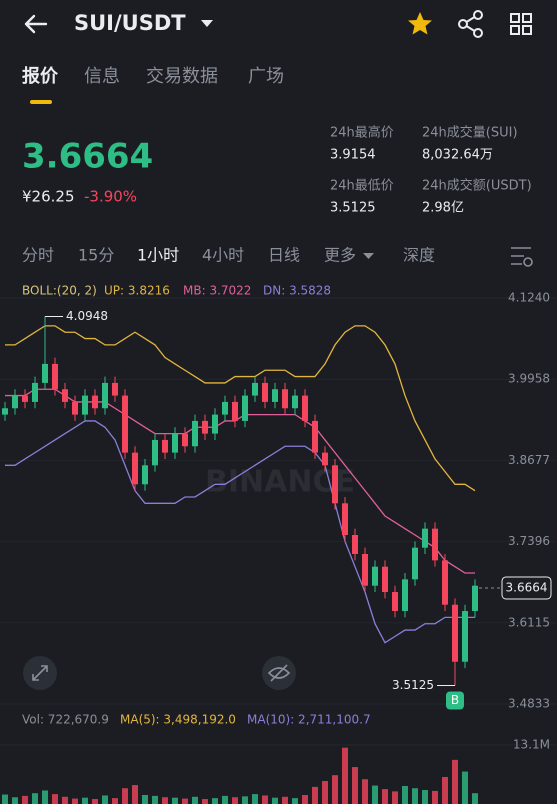  Describe the element at coordinates (102, 76) in the screenshot. I see `tab: 信息` at that location.